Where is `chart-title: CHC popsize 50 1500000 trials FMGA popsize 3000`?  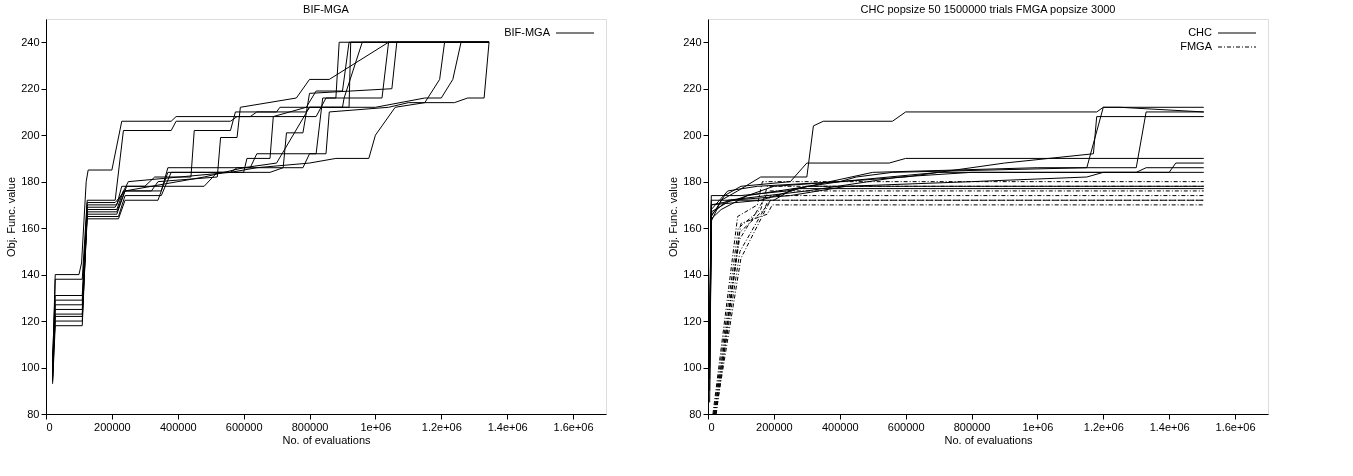 chart-title: CHC popsize 50 1500000 trials FMGA popsize 3000 is located at coordinates (988, 9).